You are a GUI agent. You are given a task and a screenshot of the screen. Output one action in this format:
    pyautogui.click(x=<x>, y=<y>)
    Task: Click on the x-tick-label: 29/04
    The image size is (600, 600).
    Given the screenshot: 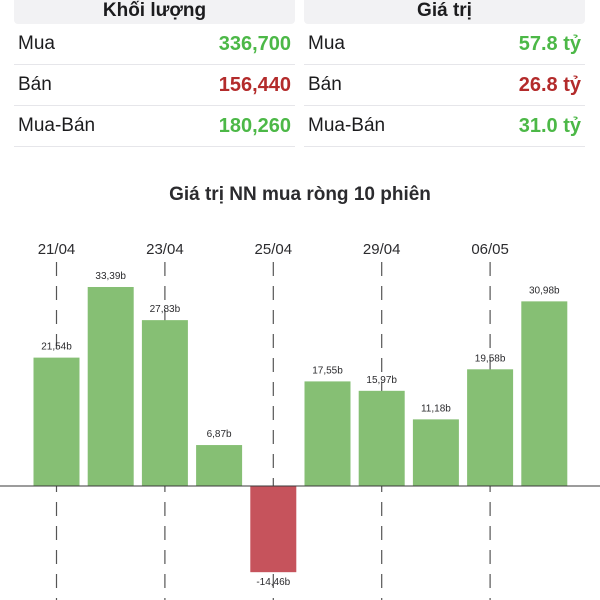 What is the action you would take?
    pyautogui.click(x=382, y=249)
    